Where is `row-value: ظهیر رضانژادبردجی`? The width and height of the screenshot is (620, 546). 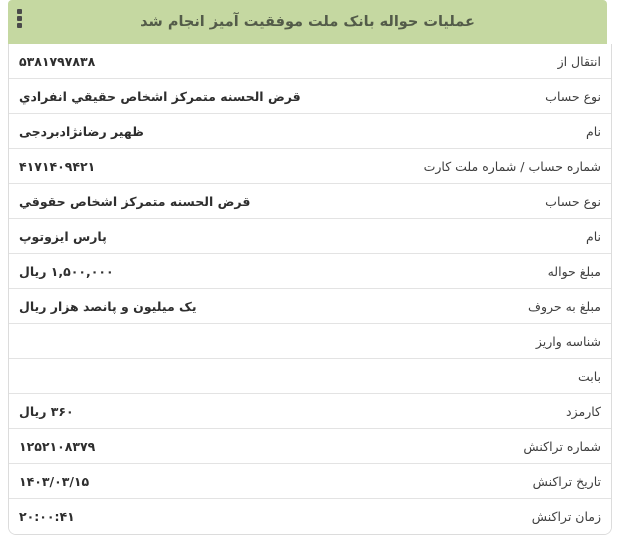
row-value: ظهیر رضانژادبردجی is located at coordinates (81, 131).